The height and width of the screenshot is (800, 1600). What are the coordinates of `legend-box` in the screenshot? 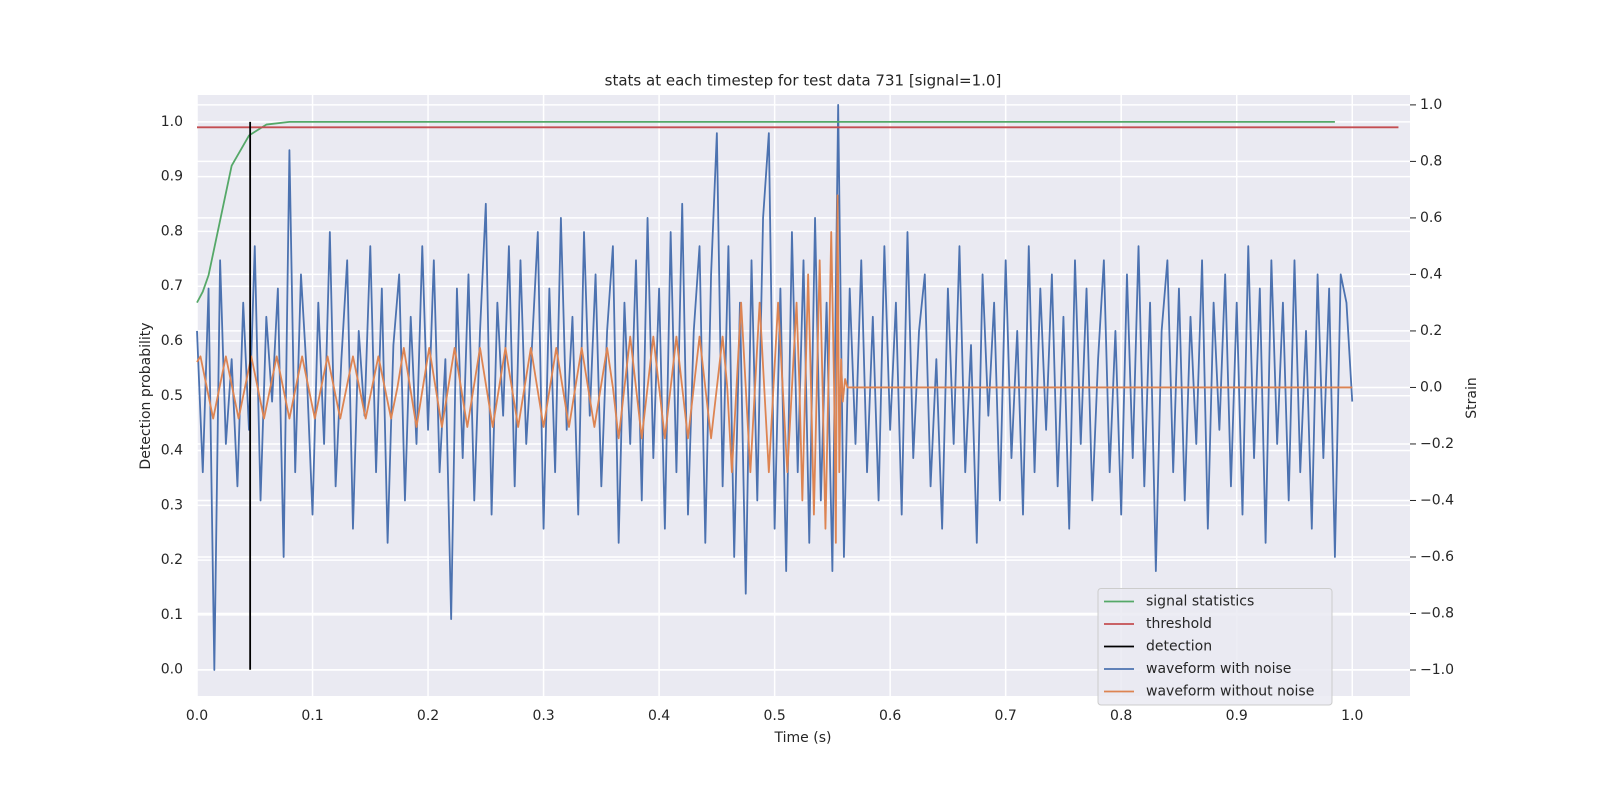 It's located at (1215, 647).